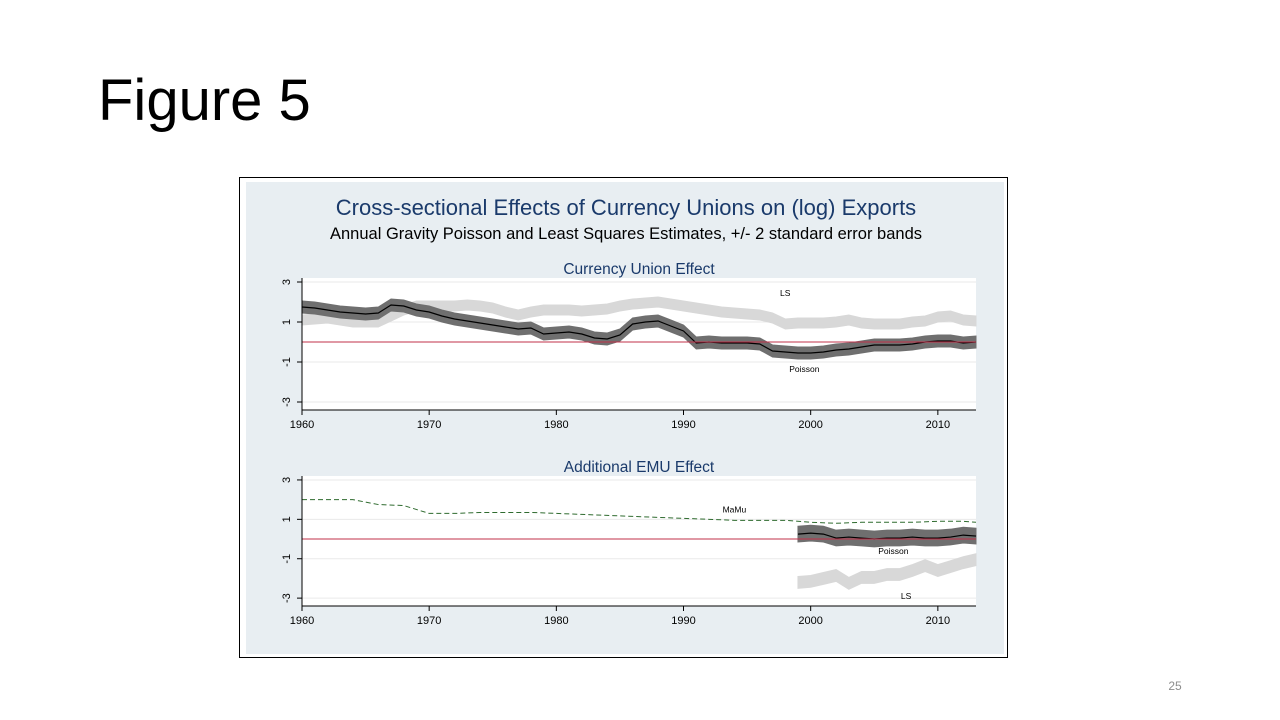 The width and height of the screenshot is (1280, 720). What do you see at coordinates (735, 509) in the screenshot?
I see `series-label-mamu: MaMu` at bounding box center [735, 509].